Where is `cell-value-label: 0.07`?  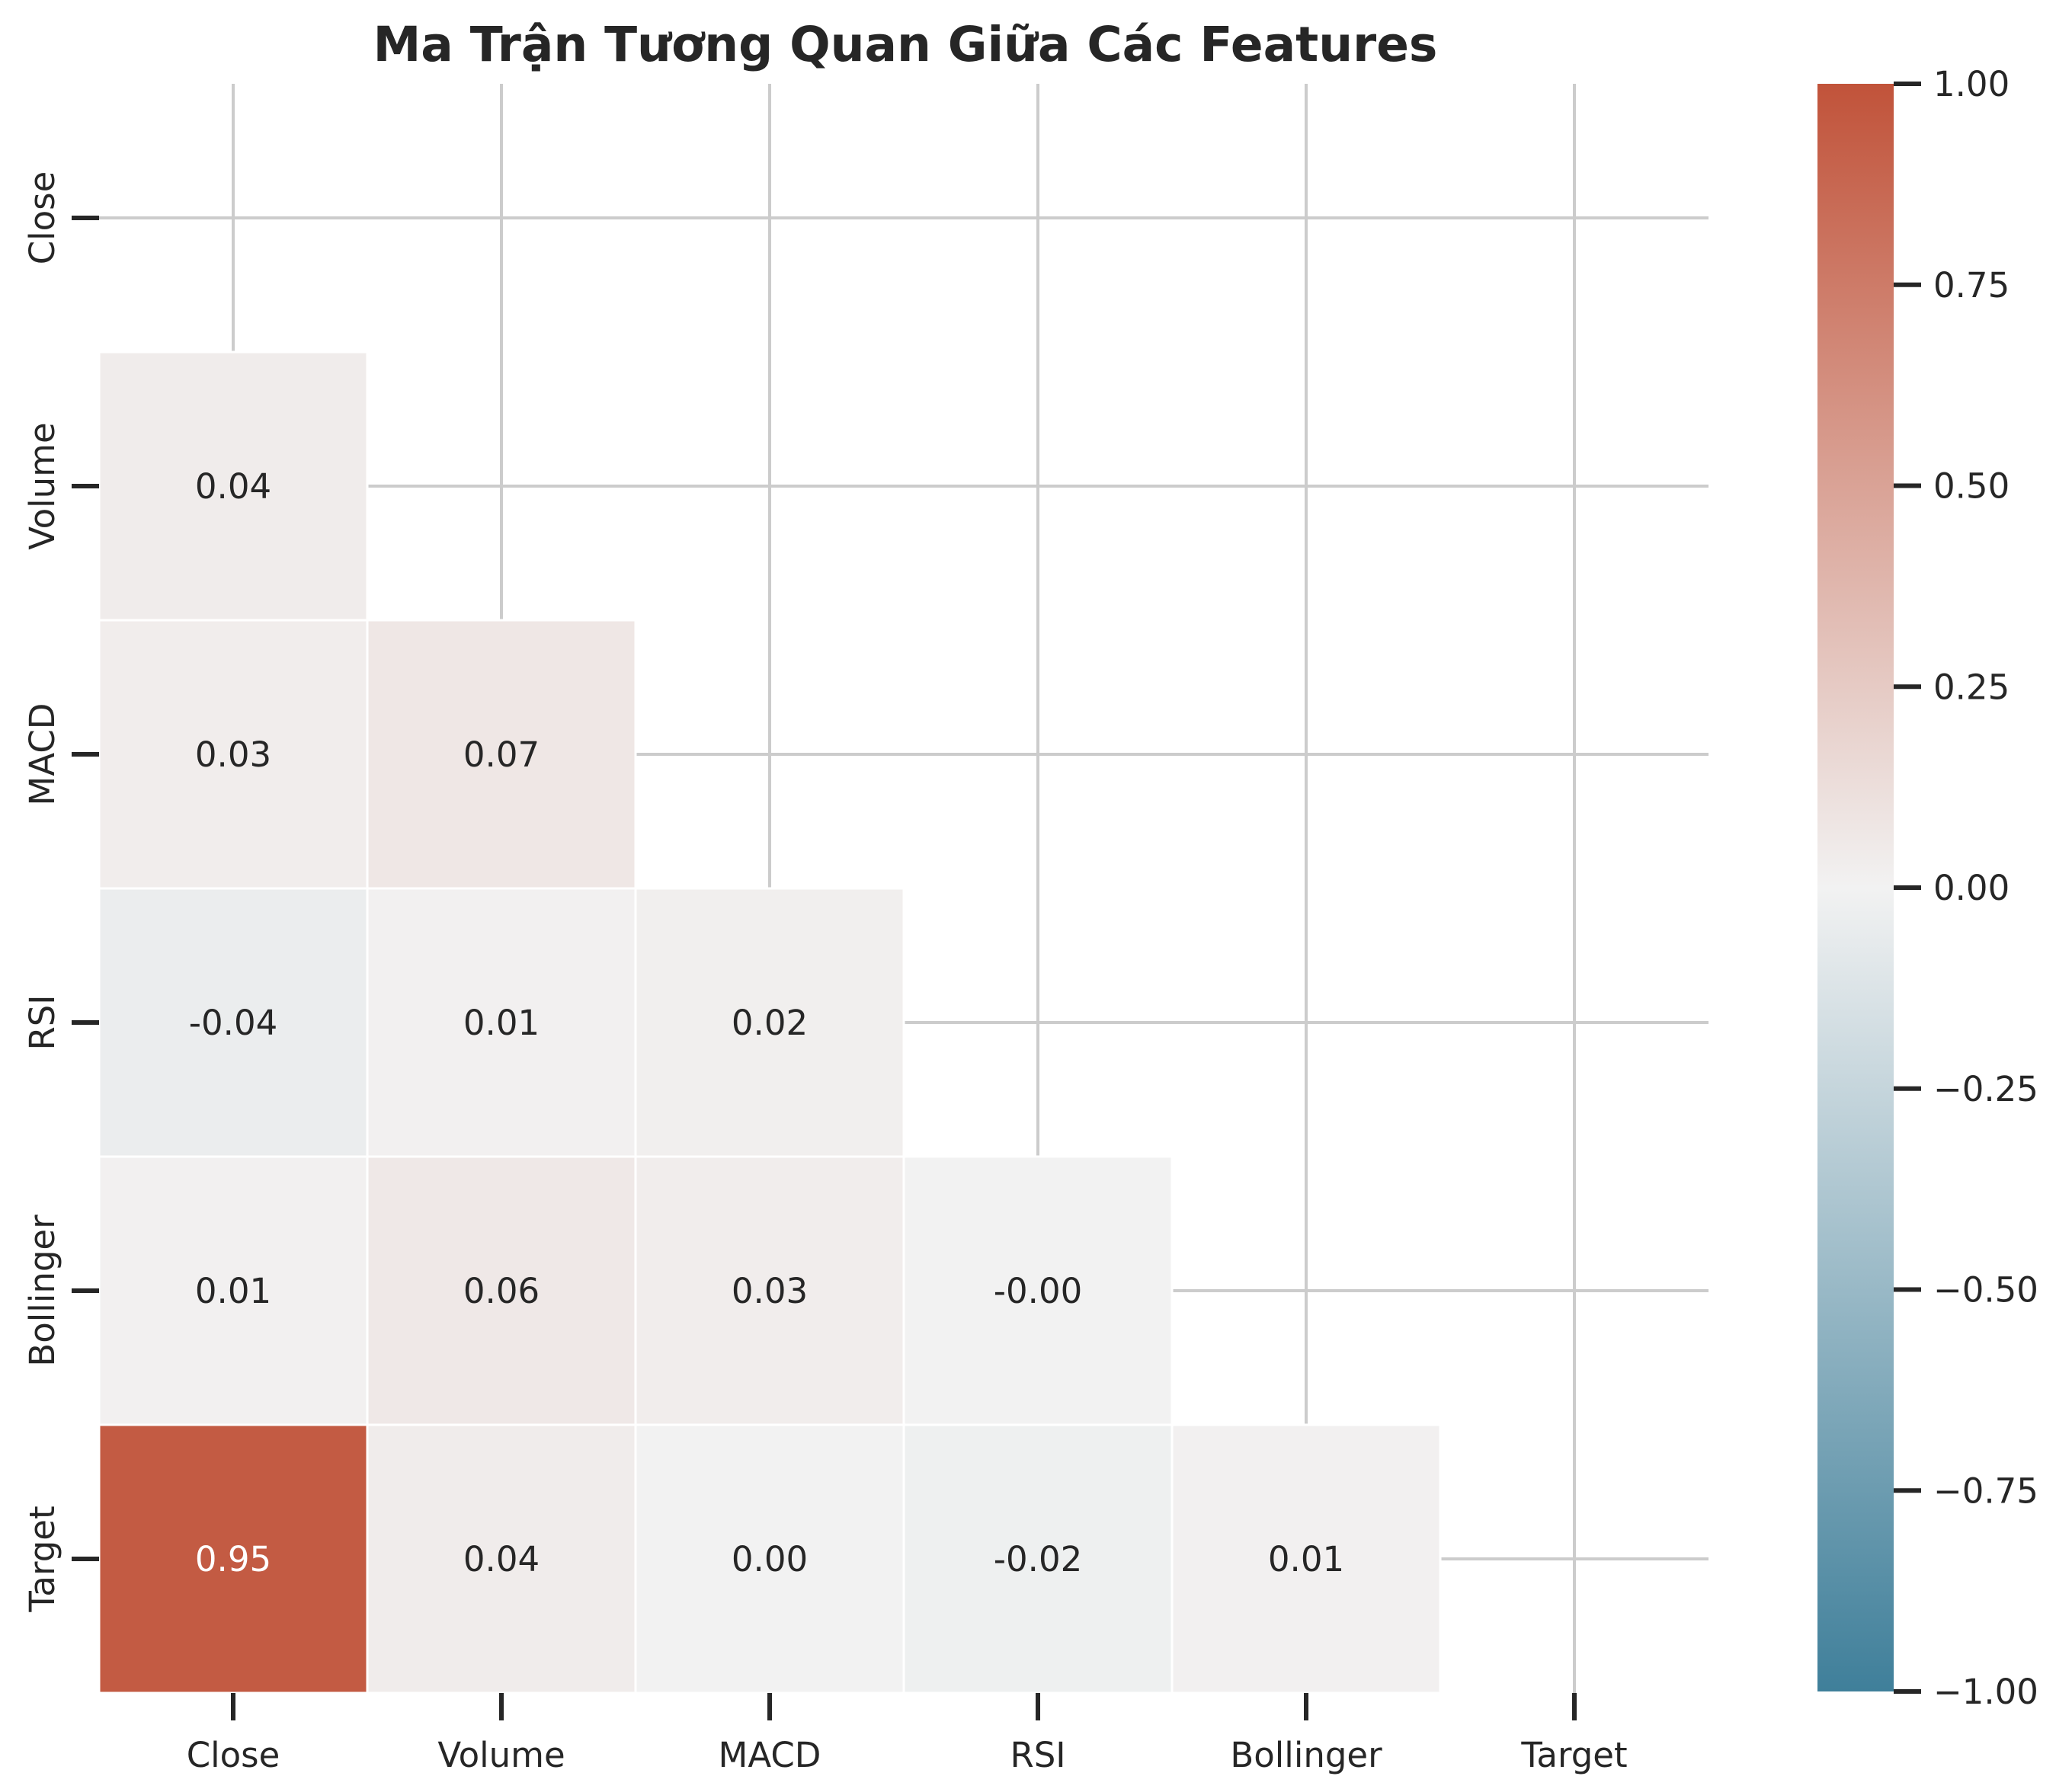 cell-value-label: 0.07 is located at coordinates (501, 755).